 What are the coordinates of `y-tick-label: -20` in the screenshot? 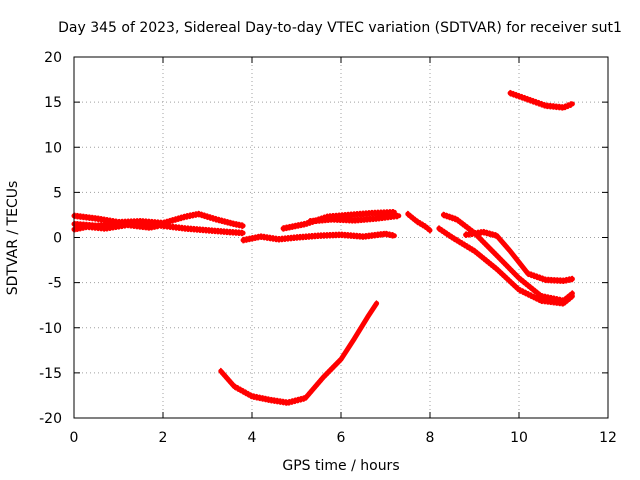 It's located at (50, 419).